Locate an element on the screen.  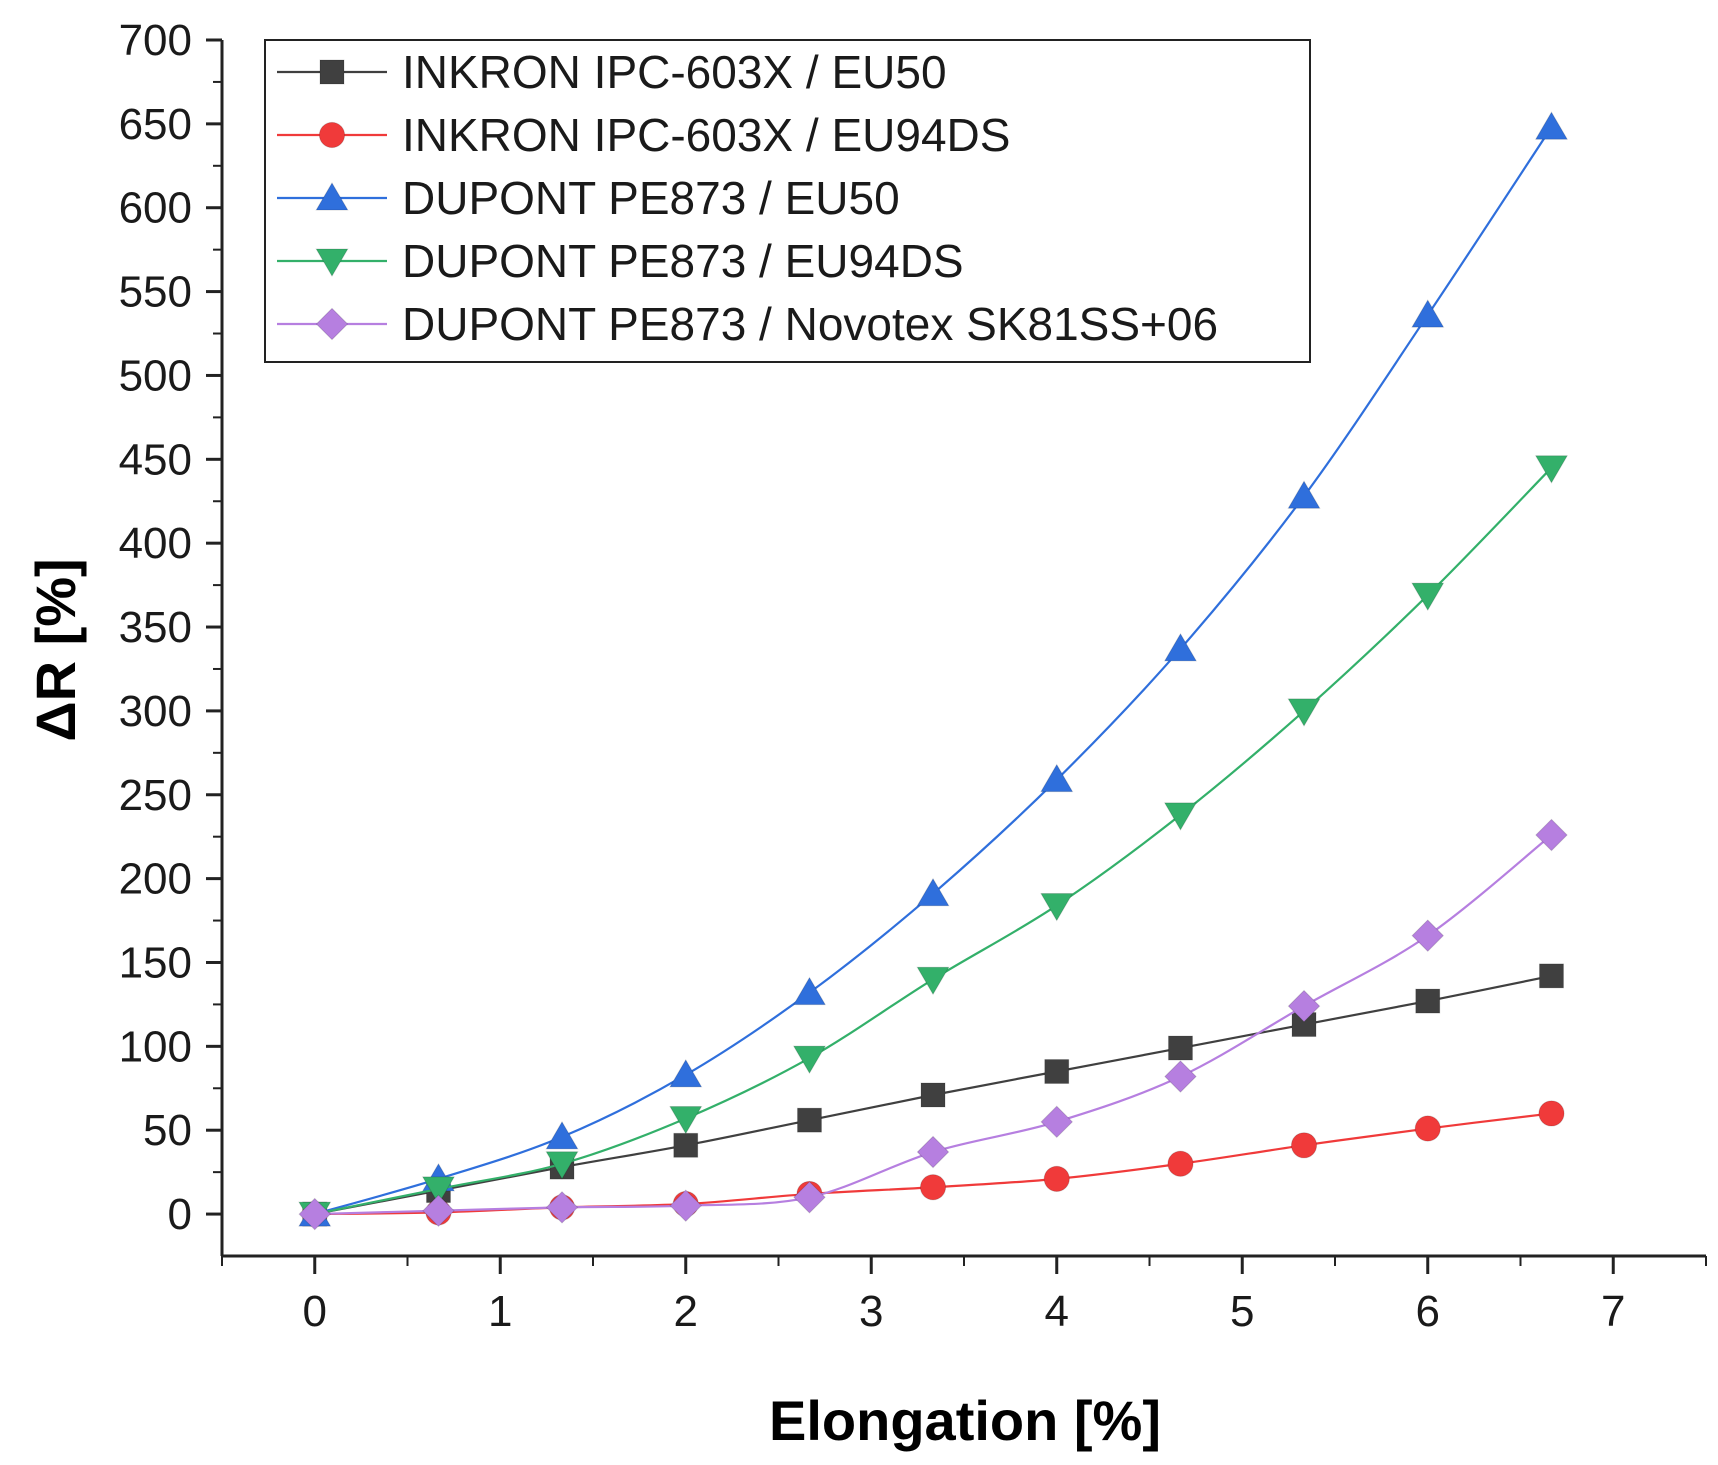
x-tick-label: 7 is located at coordinates (1613, 1311).